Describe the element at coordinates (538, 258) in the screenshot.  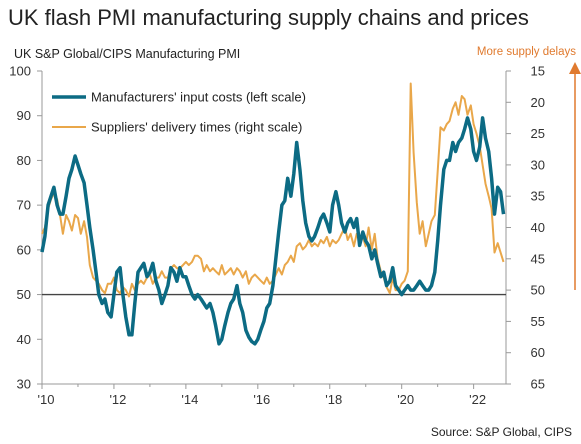
I see `right-tick-label: 45` at that location.